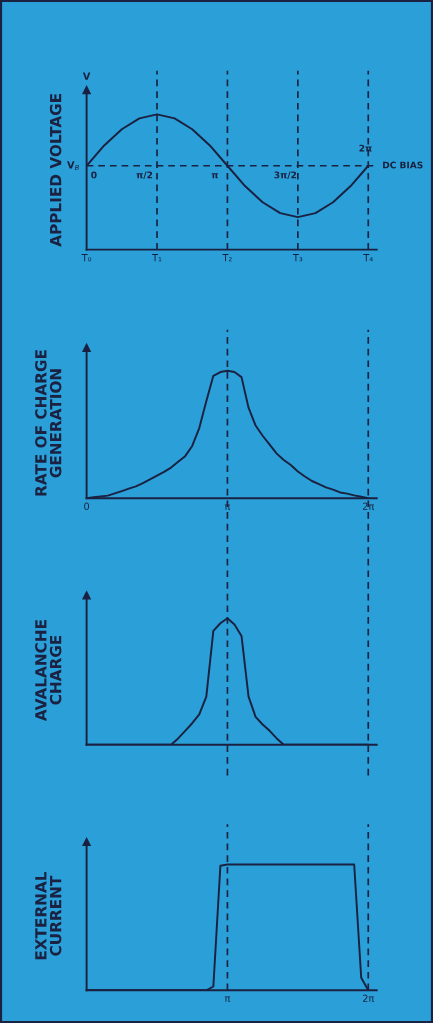  Describe the element at coordinates (73, 166) in the screenshot. I see `annotation: V$_{B}$` at that location.